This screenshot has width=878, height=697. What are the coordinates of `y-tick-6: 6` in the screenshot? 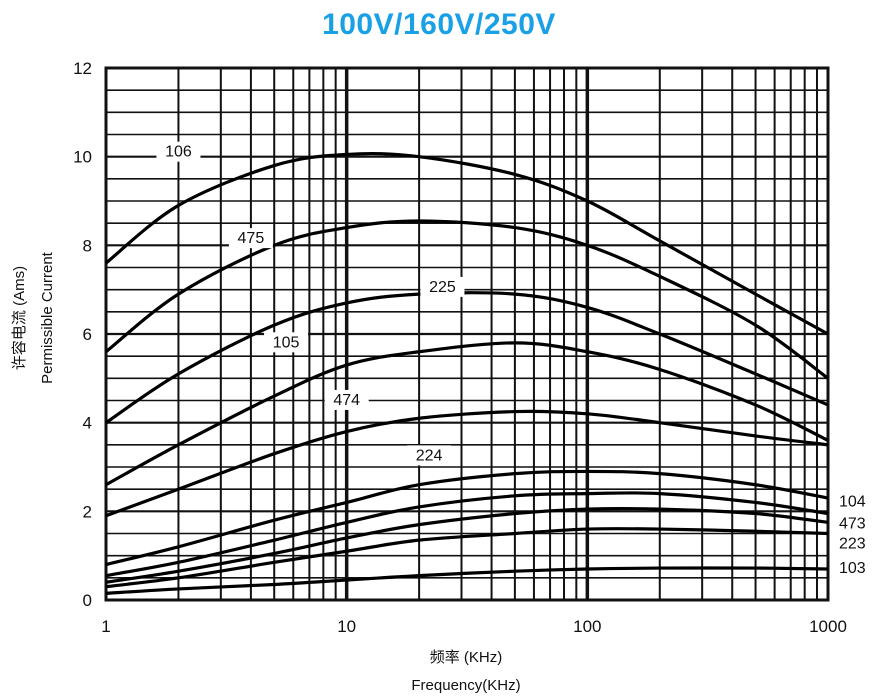 It's located at (87, 334).